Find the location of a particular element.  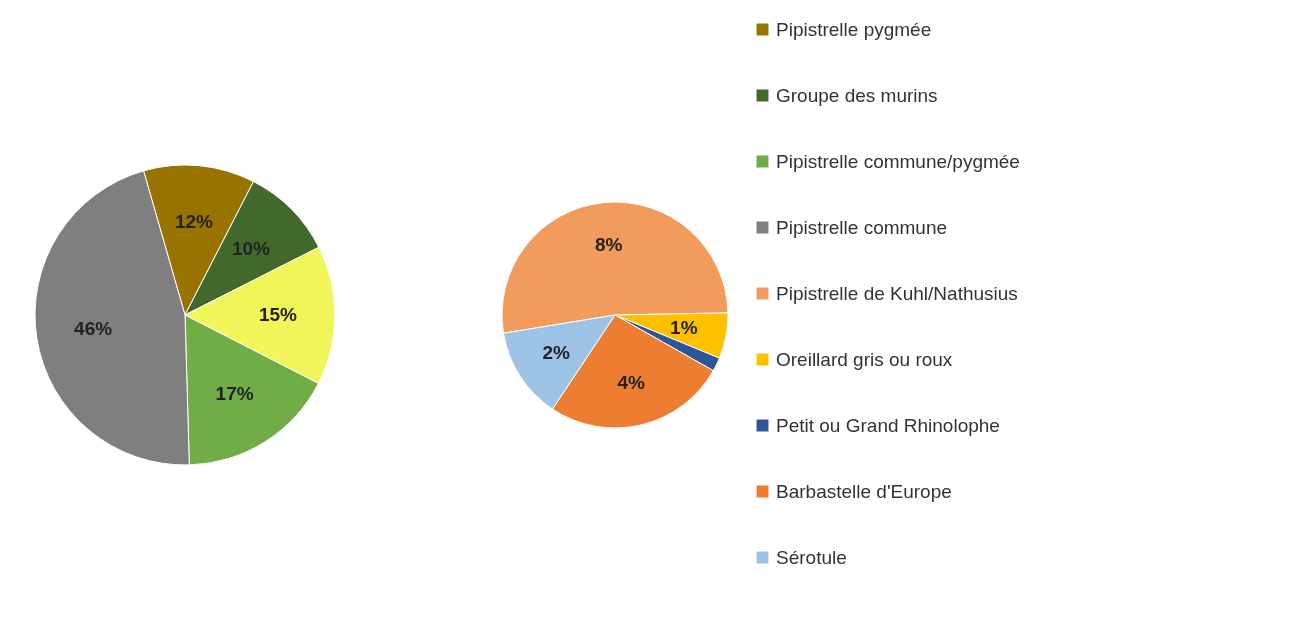

legend-label: Groupe des murins is located at coordinates (857, 95).